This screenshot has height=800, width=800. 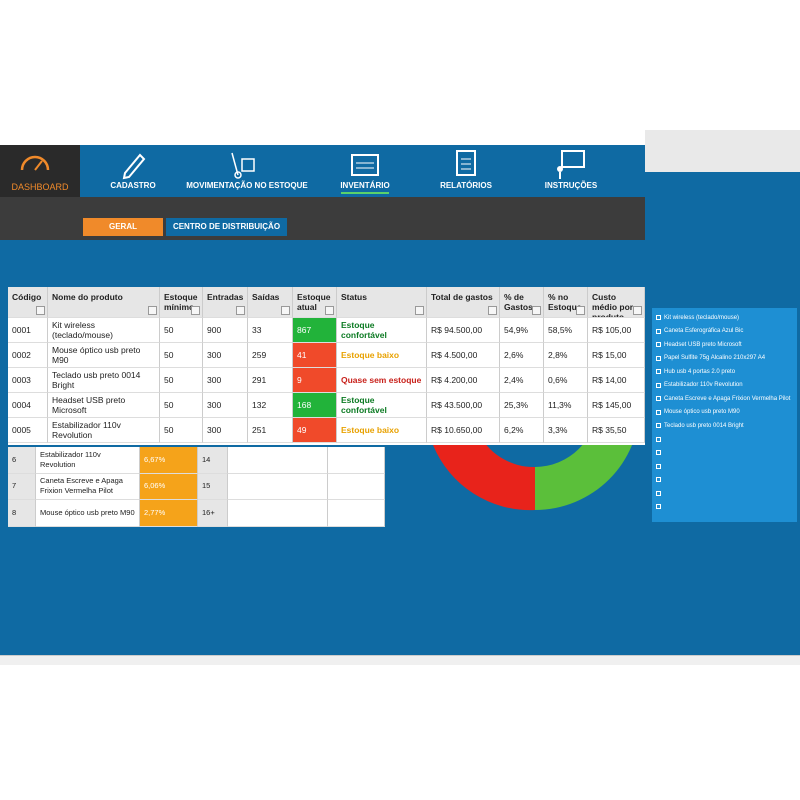 I want to click on ranking-cell: Mouse óptico usb preto M90, so click(x=88, y=513).